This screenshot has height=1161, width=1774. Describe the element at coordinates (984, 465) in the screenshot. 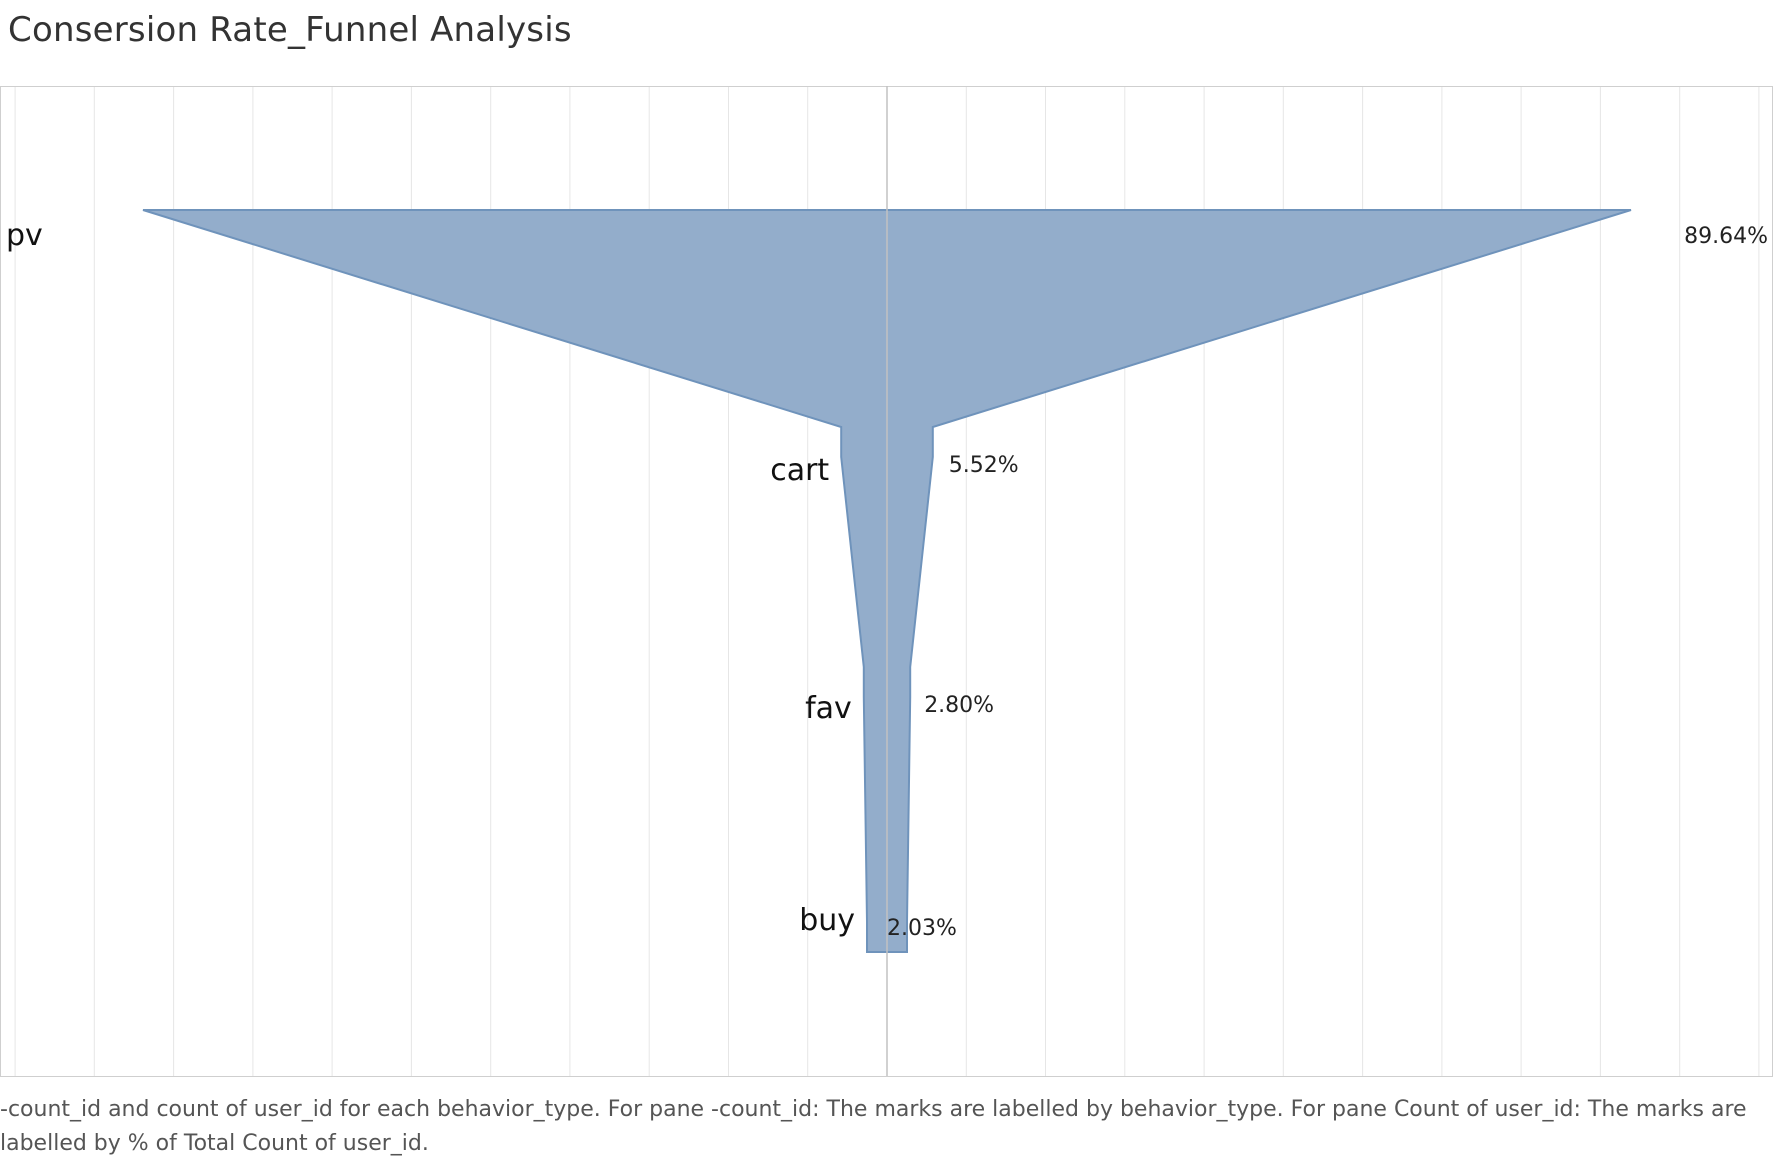

I see `value-label-cart: 5.52%` at that location.